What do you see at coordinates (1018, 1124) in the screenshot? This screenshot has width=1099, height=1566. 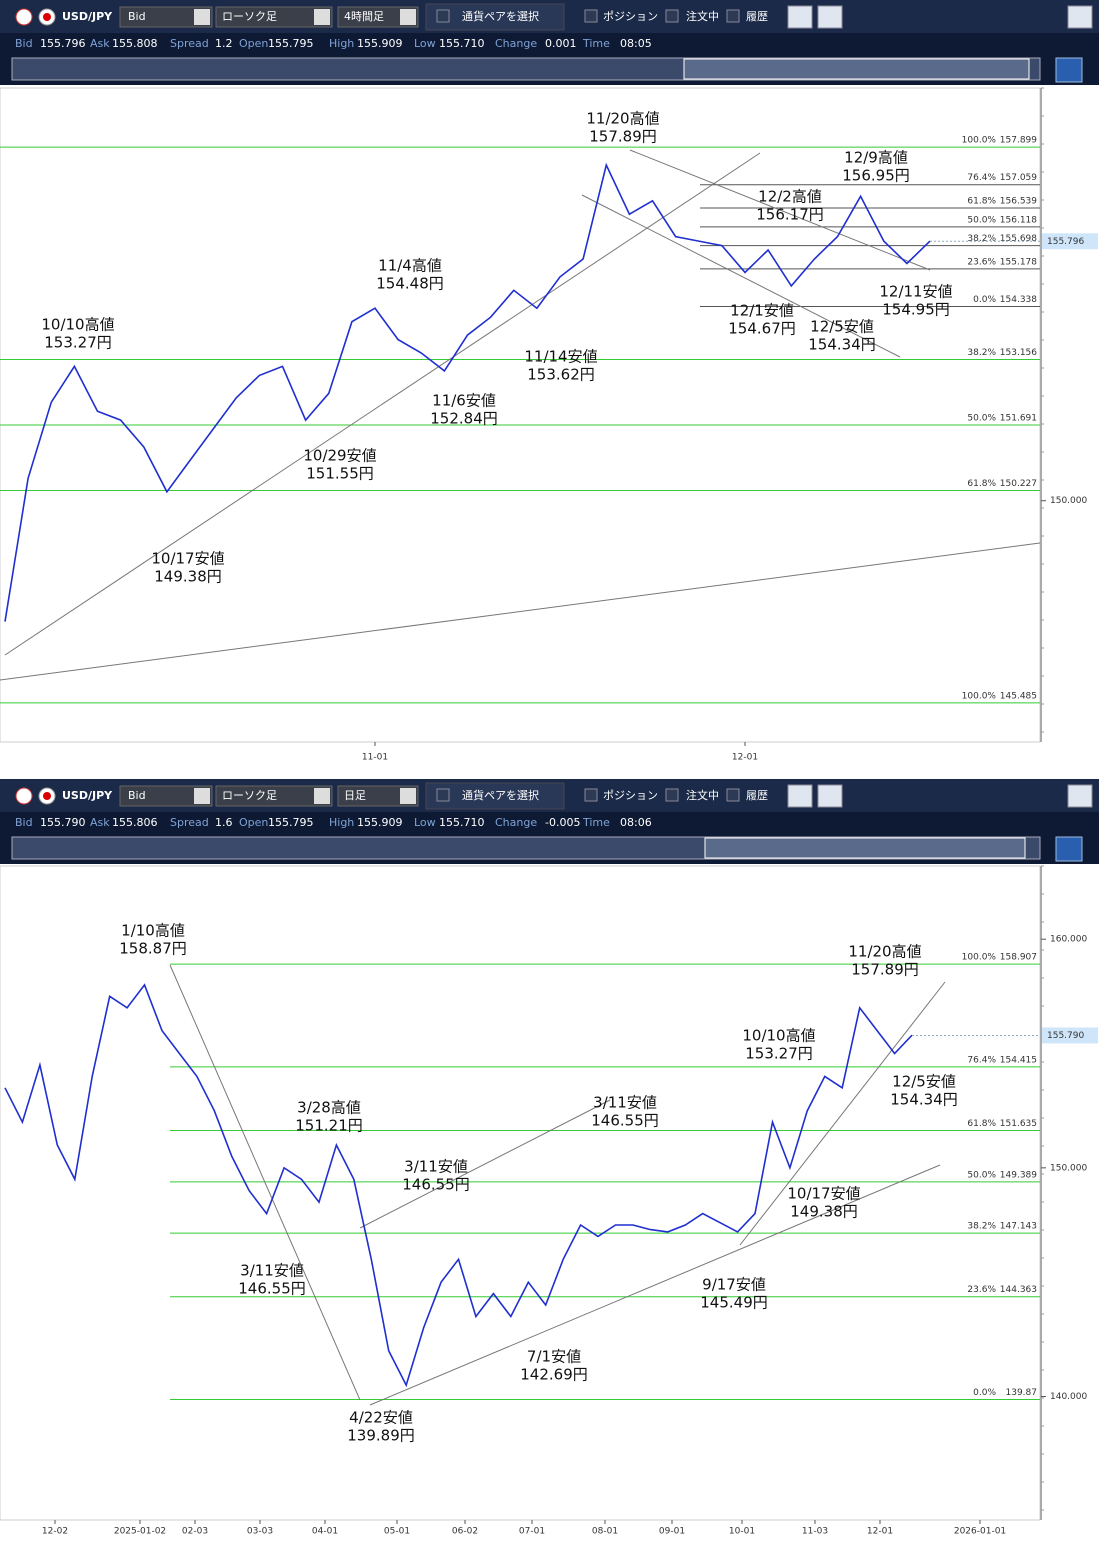 I see `fib-value: 151.635` at bounding box center [1018, 1124].